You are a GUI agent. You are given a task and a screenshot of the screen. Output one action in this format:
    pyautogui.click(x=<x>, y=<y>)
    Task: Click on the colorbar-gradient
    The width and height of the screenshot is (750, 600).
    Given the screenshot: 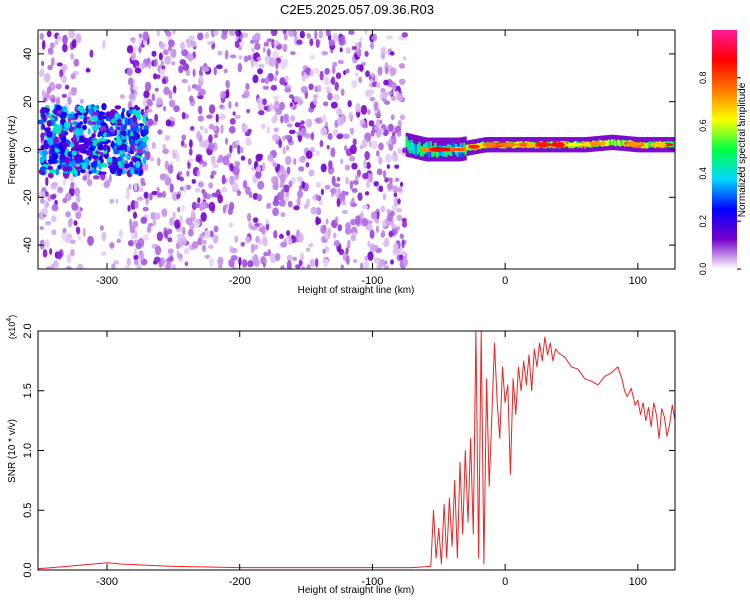 What is the action you would take?
    pyautogui.click(x=724, y=149)
    